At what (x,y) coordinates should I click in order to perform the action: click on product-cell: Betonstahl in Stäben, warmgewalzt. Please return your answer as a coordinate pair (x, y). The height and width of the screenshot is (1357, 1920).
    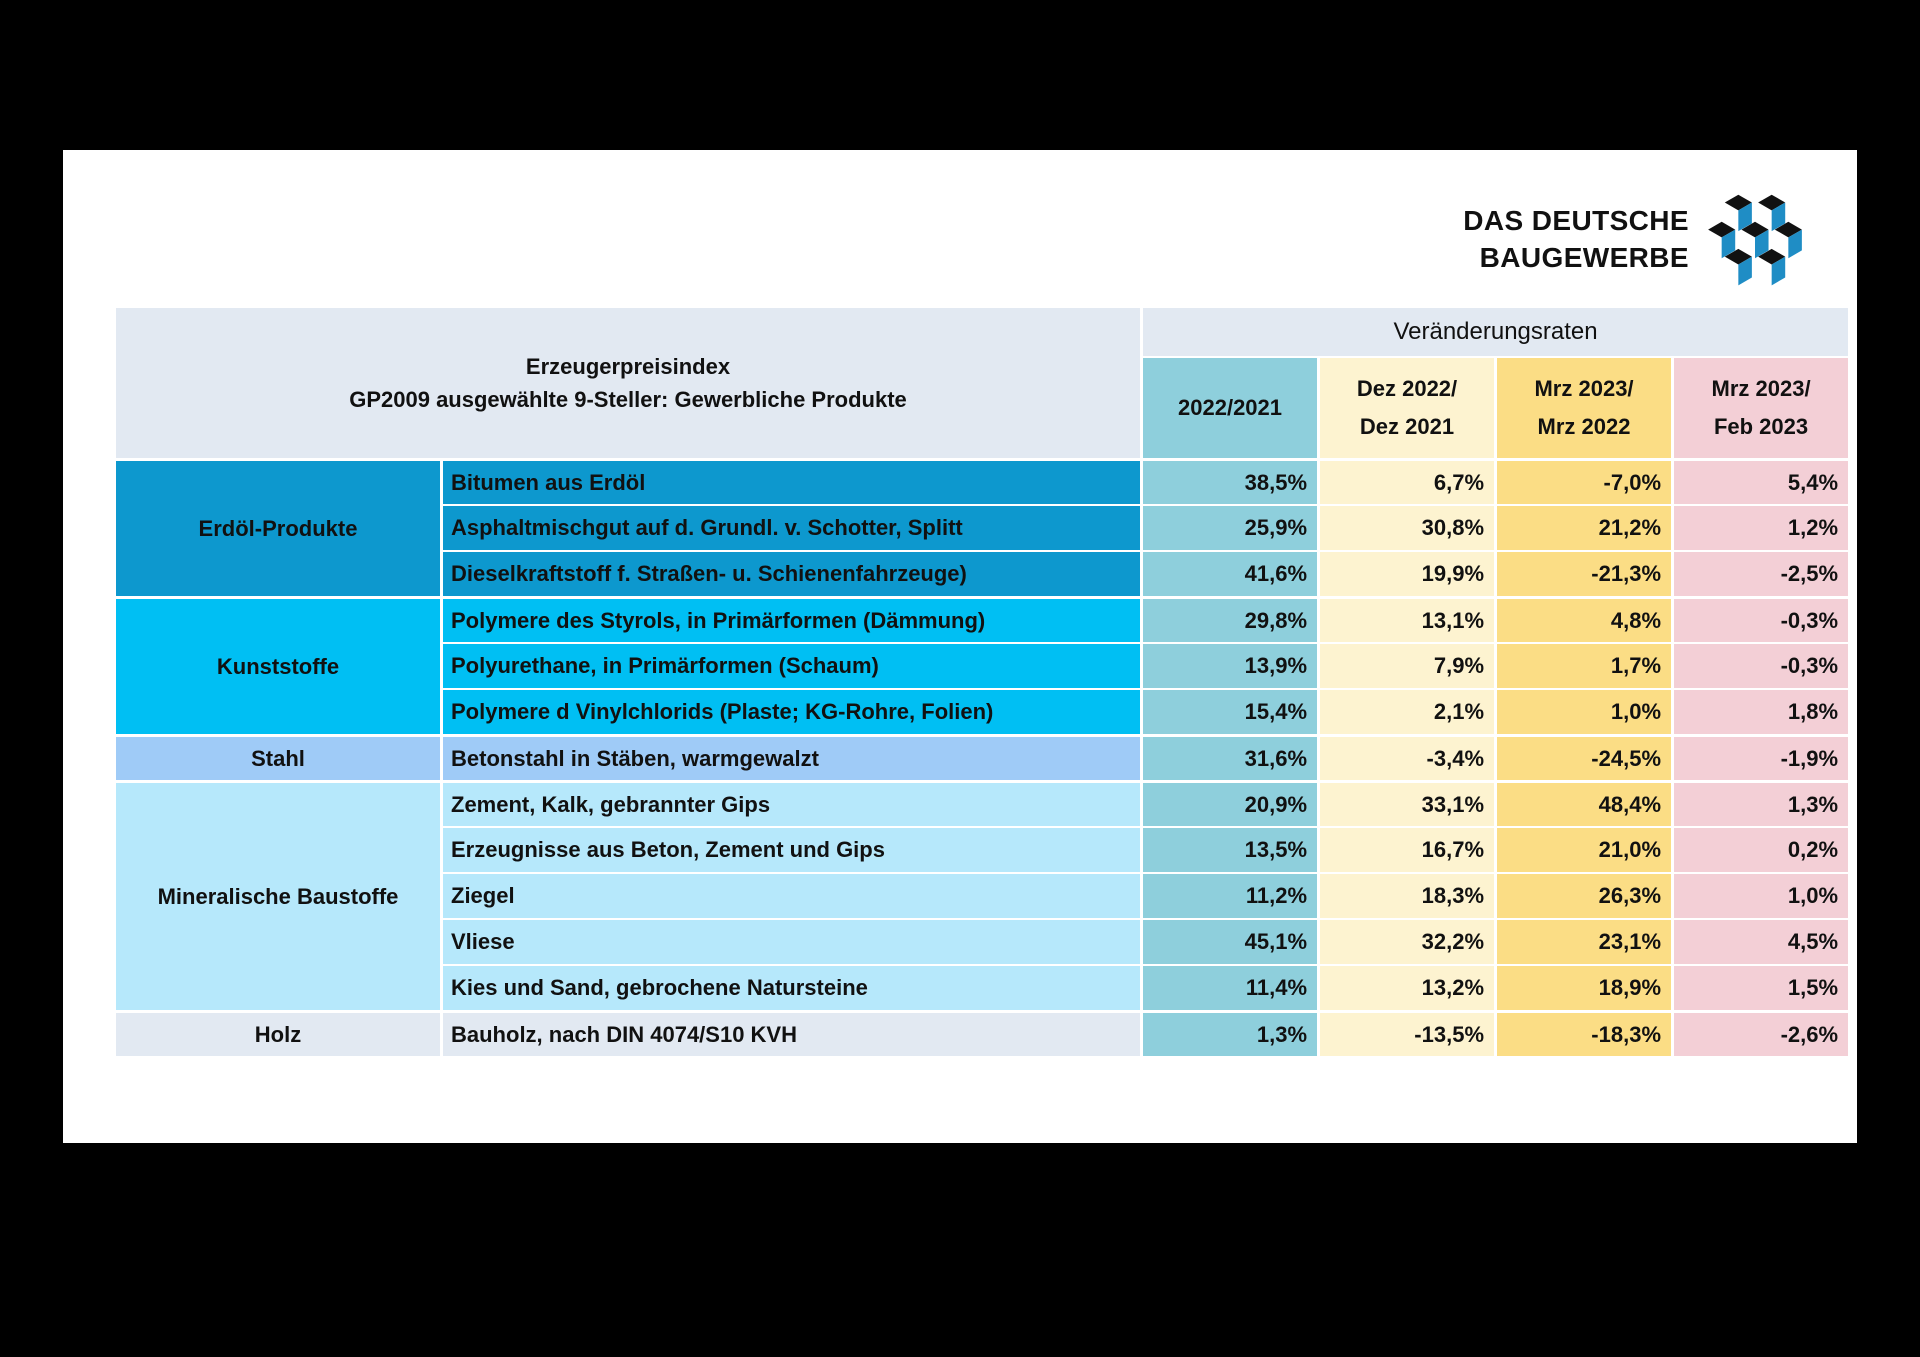
    Looking at the image, I should click on (790, 757).